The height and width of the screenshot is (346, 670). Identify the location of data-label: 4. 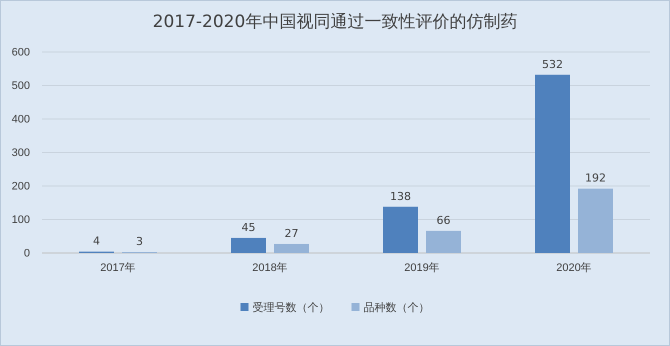
(96, 241).